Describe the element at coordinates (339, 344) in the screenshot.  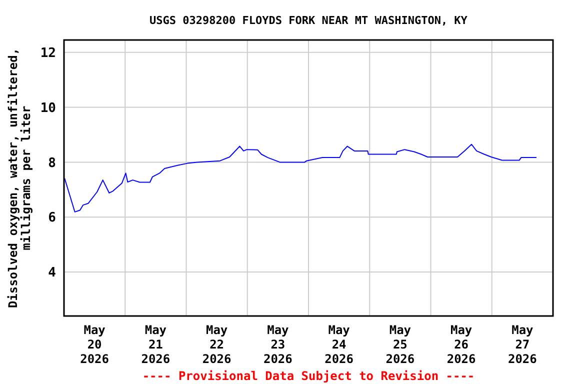
I see `x-tick-label: May 24 2026` at that location.